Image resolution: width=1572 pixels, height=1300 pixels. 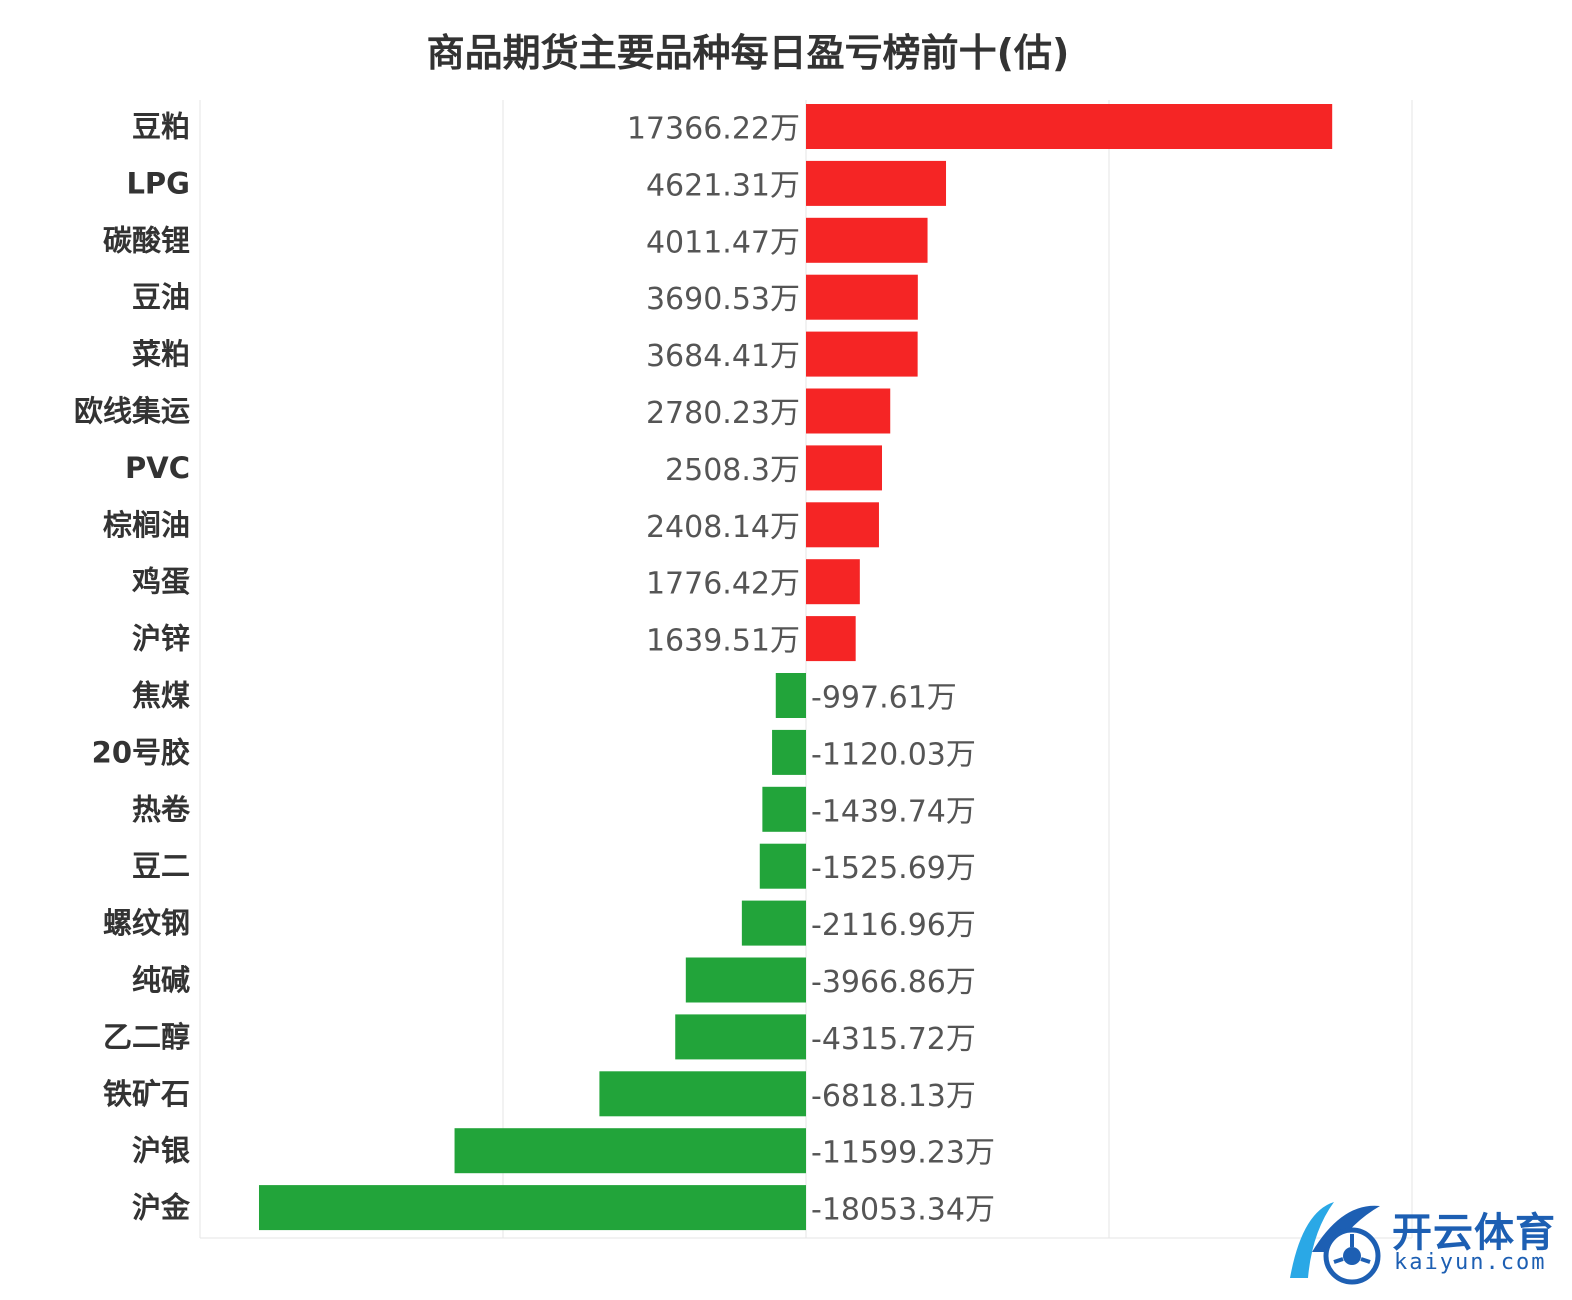 I want to click on category-label: 豆二, so click(x=161, y=866).